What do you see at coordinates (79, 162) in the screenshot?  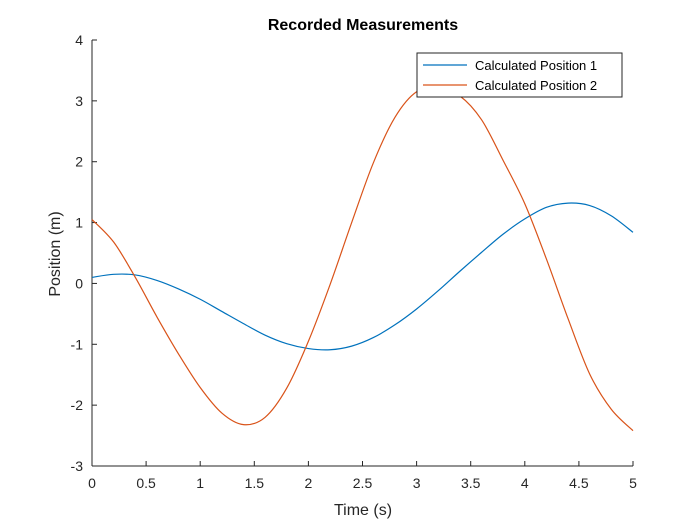 I see `y-tick-label: 2` at bounding box center [79, 162].